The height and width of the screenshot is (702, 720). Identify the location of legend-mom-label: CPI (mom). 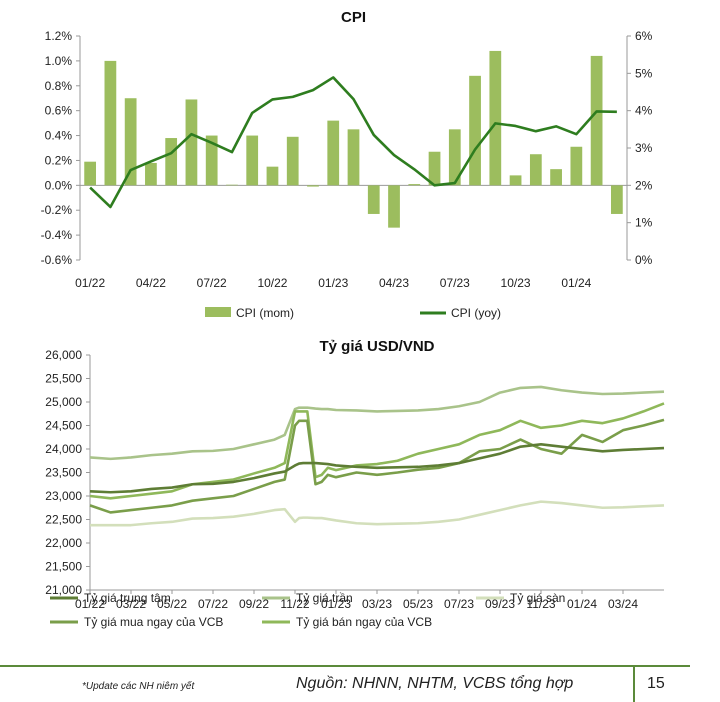
(265, 313).